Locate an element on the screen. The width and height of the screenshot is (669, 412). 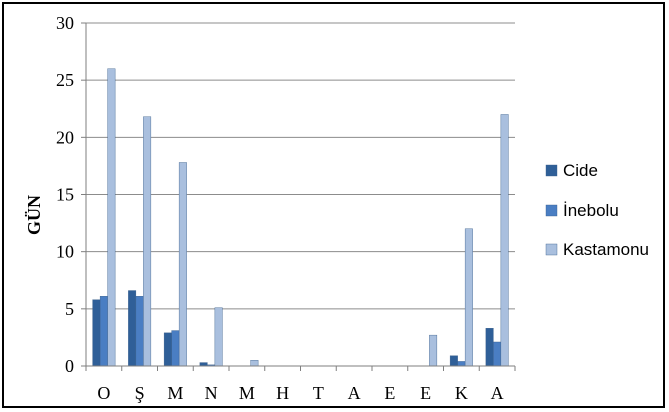
legend-label: İnebolu is located at coordinates (591, 210).